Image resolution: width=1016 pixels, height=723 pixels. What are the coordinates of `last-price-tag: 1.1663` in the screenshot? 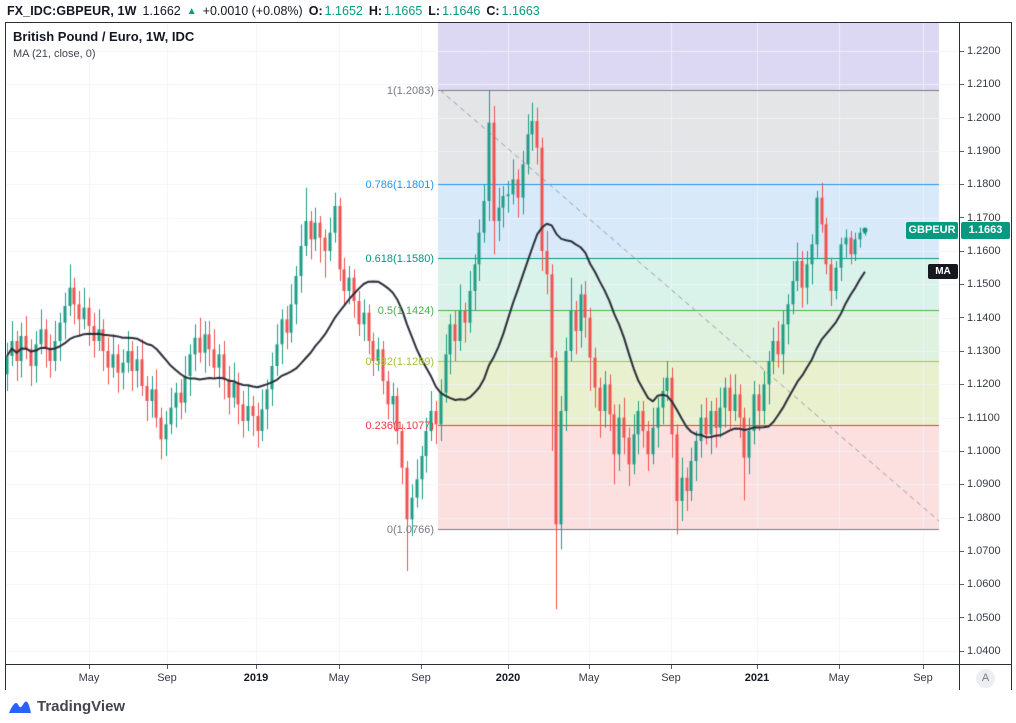 It's located at (985, 230).